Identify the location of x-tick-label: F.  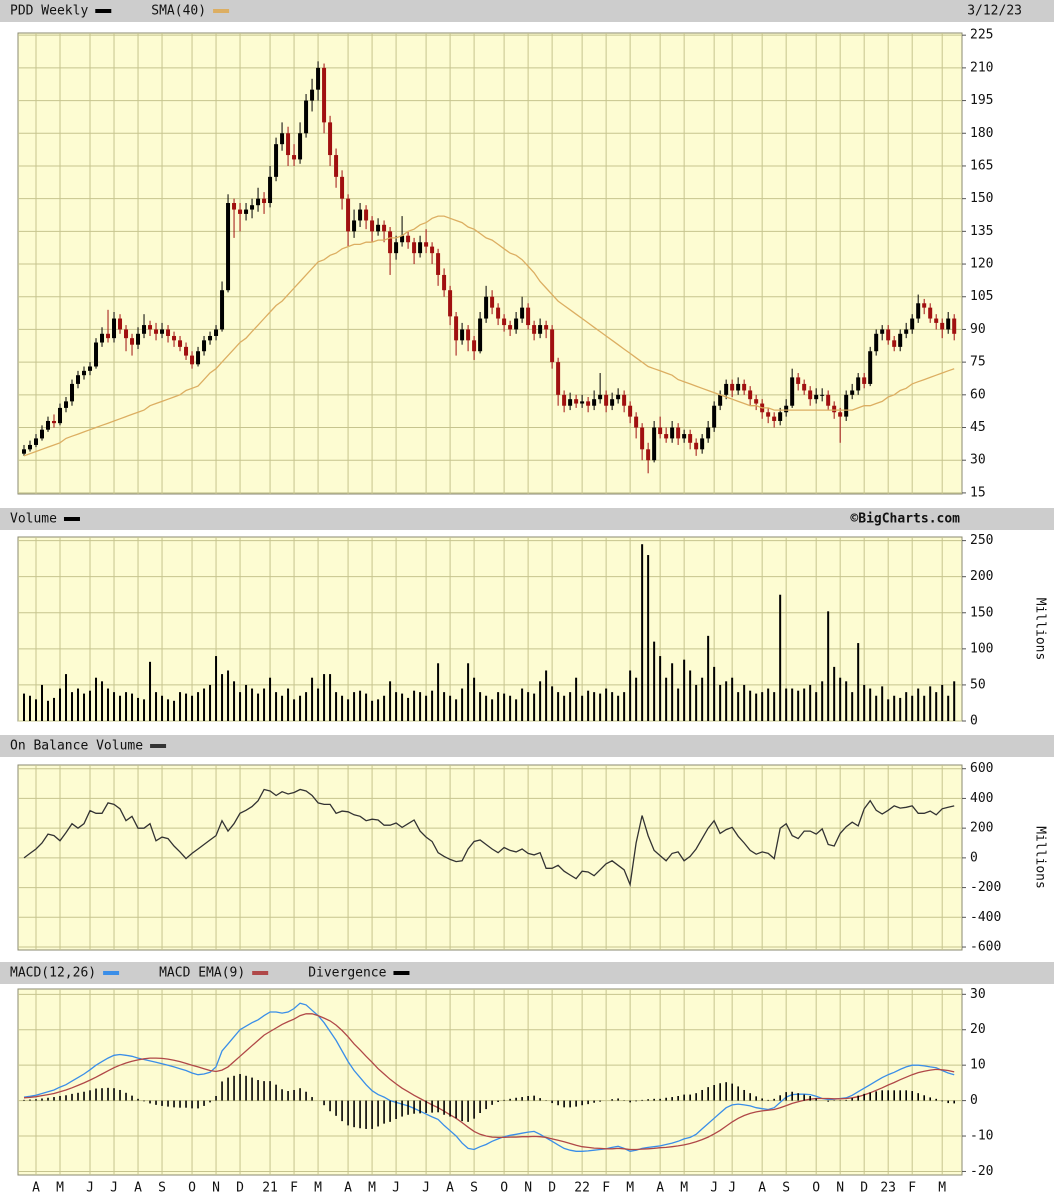
(294, 1188).